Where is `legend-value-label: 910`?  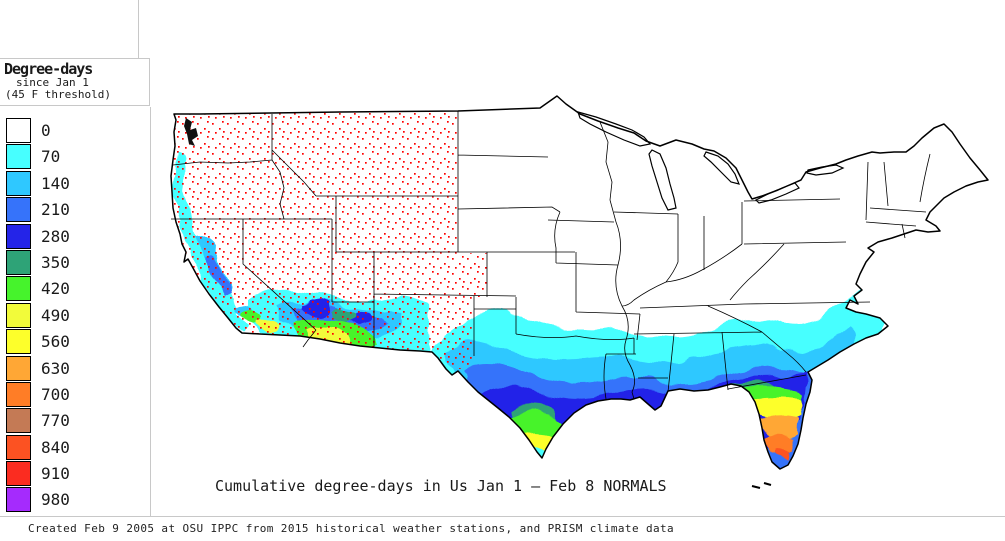 legend-value-label: 910 is located at coordinates (55, 474).